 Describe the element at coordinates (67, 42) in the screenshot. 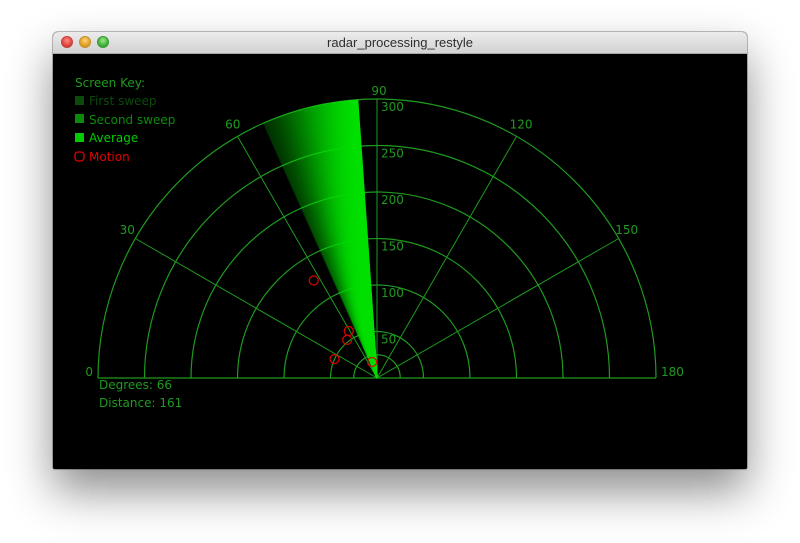

I see `close-window-button` at that location.